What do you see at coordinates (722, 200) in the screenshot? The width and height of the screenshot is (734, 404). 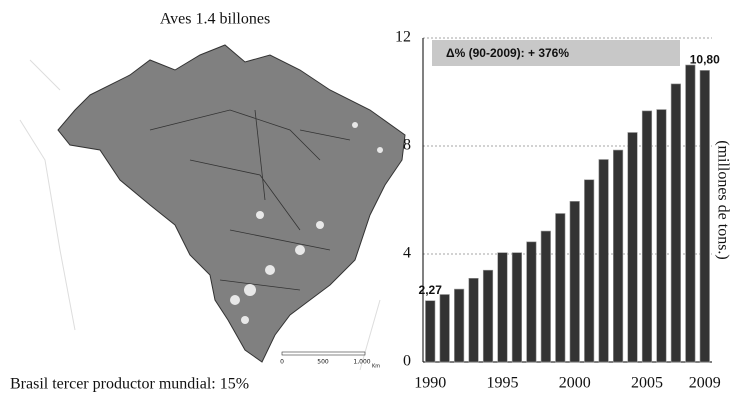 I see `y-axis-label: (millones de tons.)` at bounding box center [722, 200].